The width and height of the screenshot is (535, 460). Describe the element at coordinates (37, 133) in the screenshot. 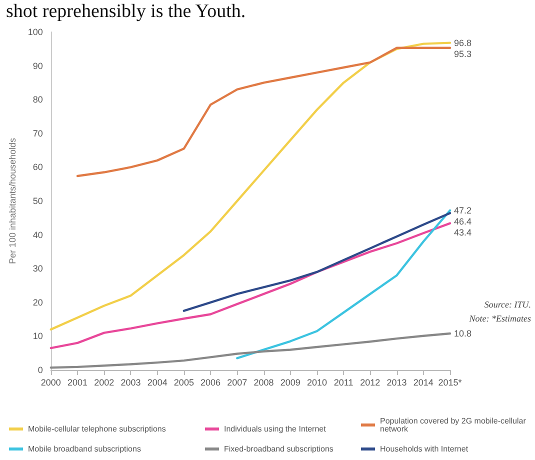

I see `y-tick-label: 70` at that location.